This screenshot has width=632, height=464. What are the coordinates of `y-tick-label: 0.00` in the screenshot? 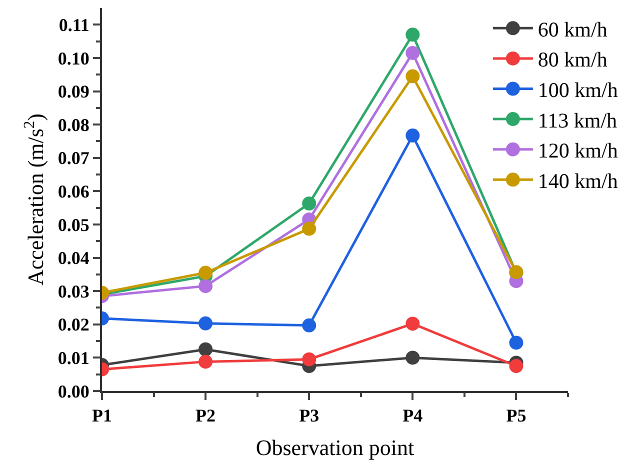 It's located at (74, 391).